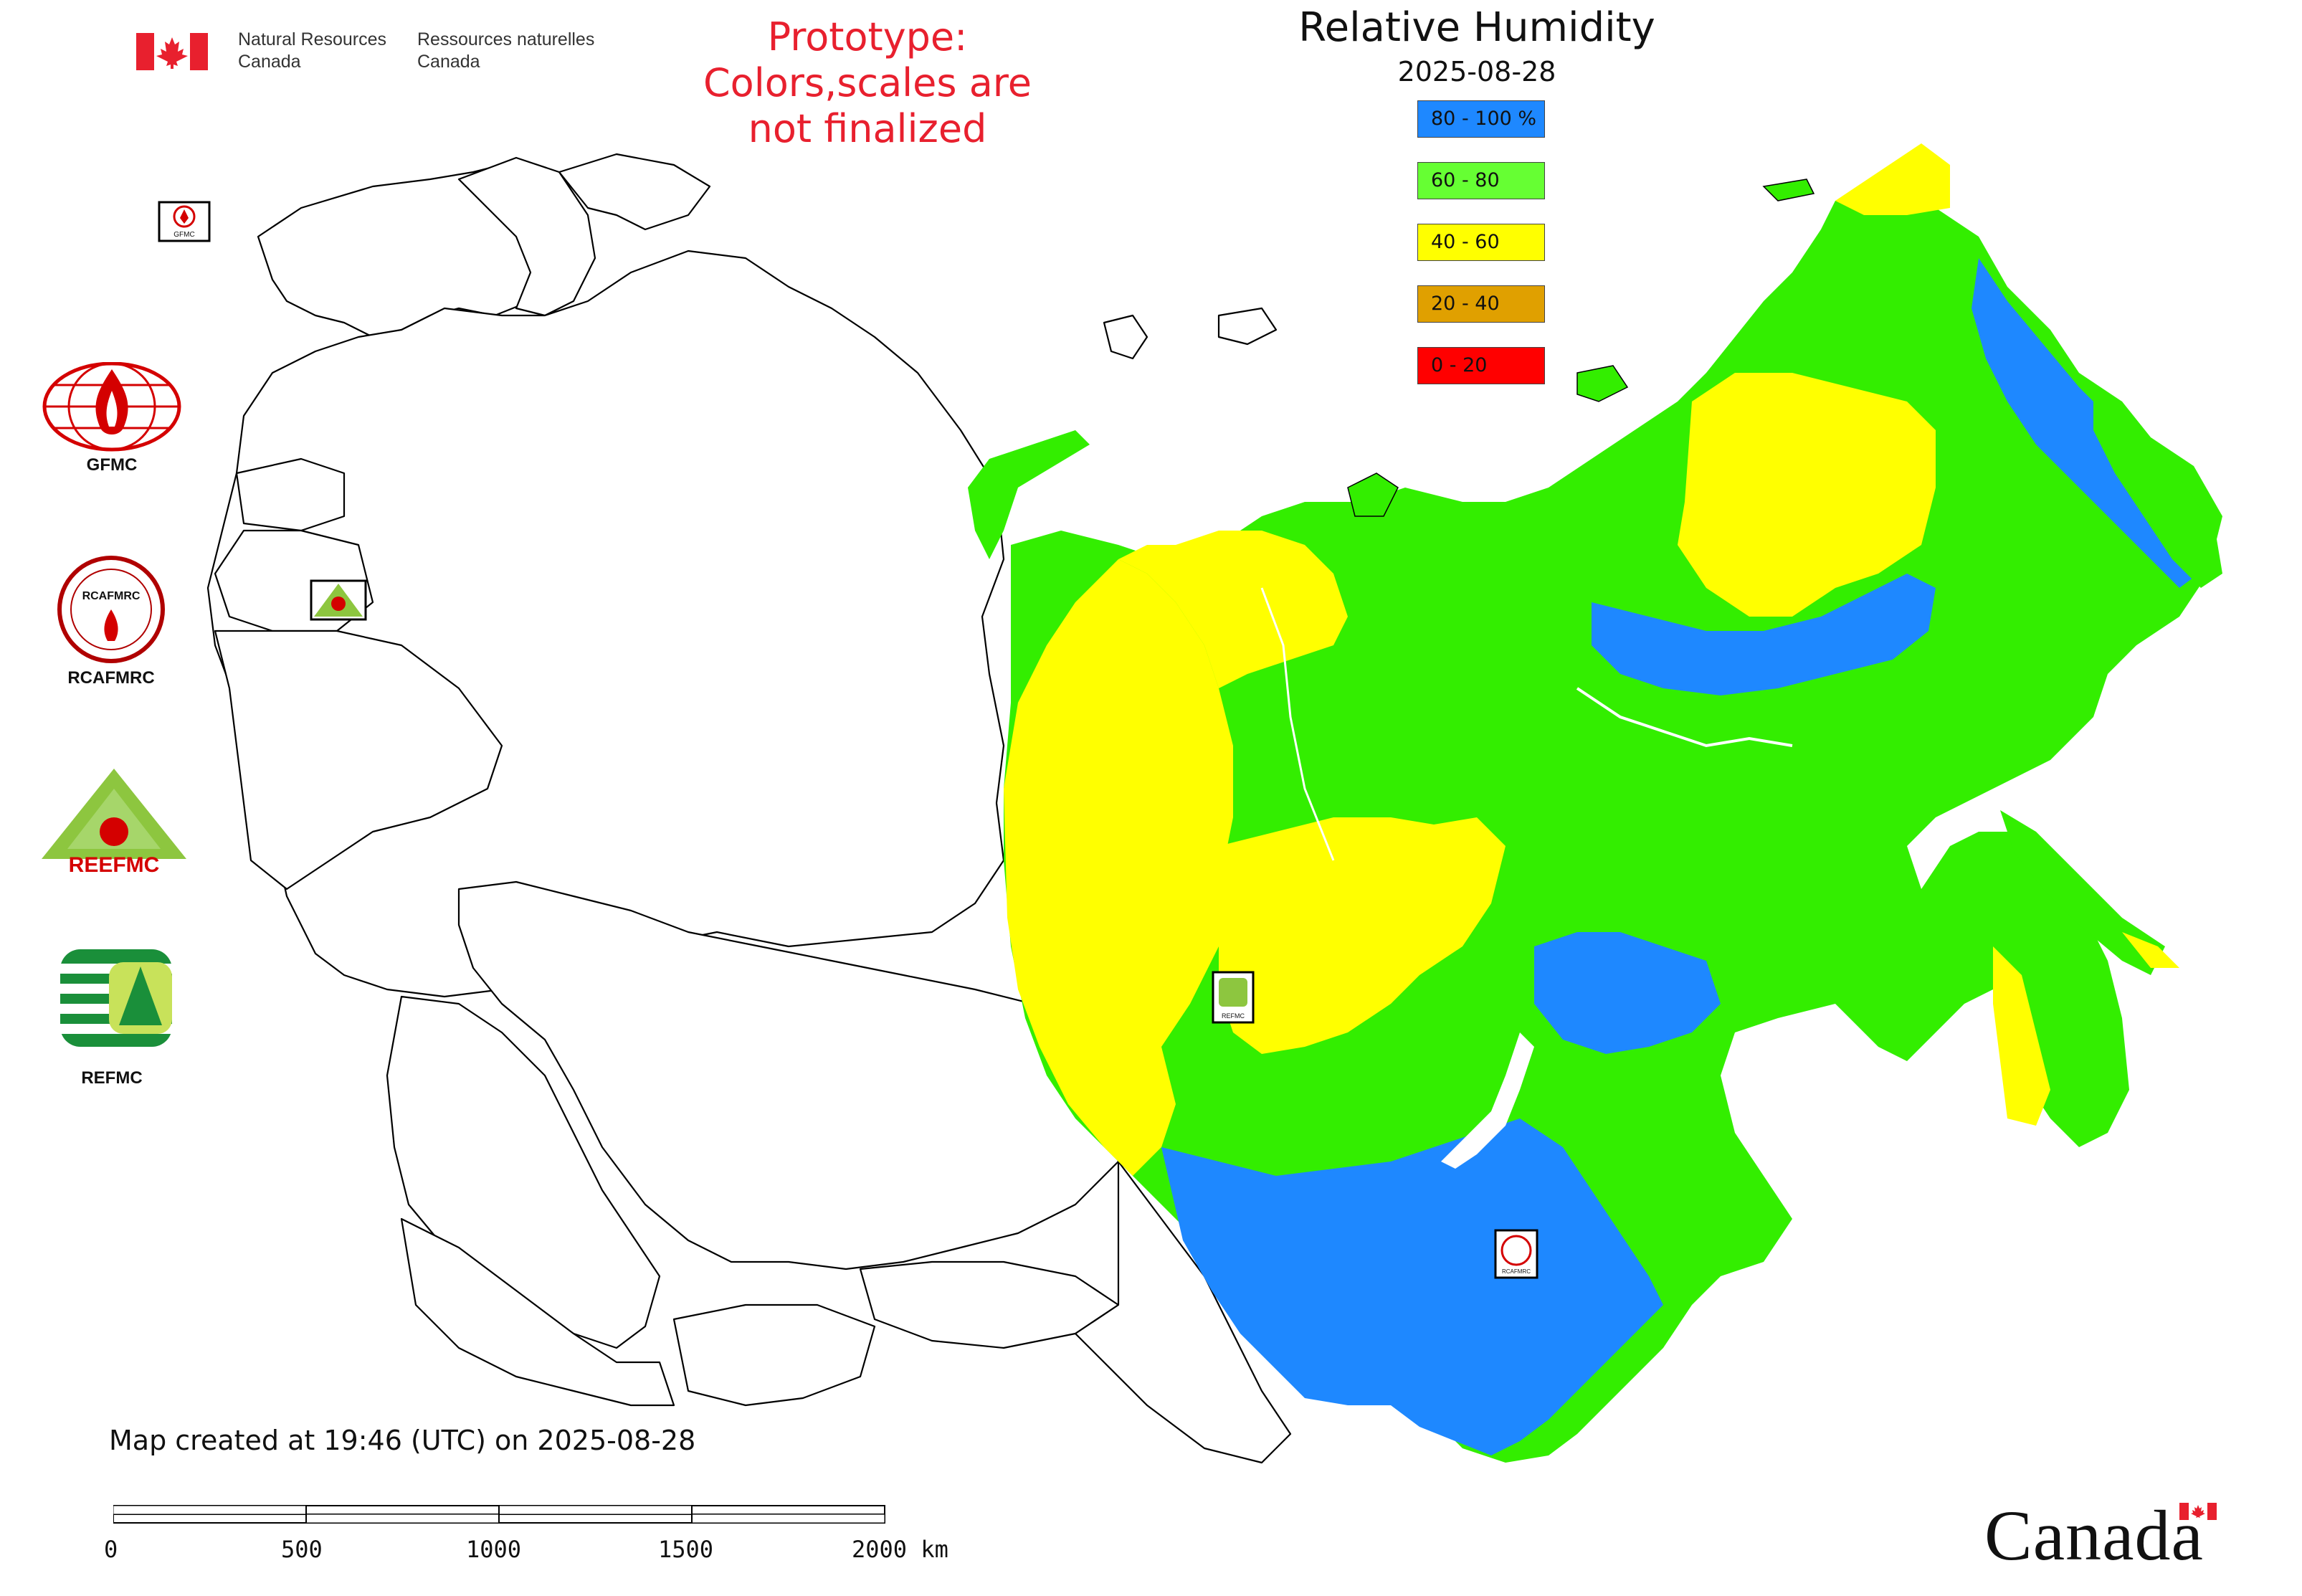 Image resolution: width=2302 pixels, height=1596 pixels. I want to click on baltics-outline, so click(290, 494).